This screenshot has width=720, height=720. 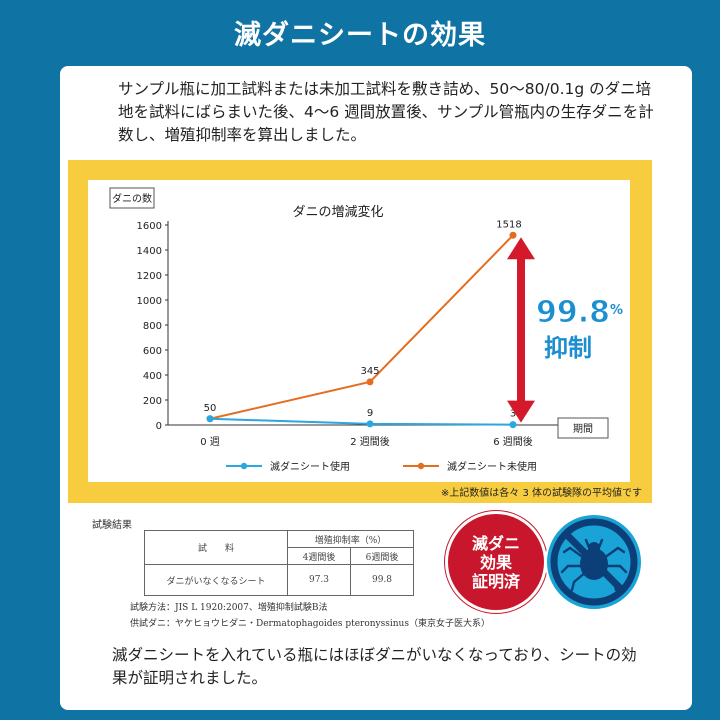 I want to click on page-title: 滅ダニシートの効果, so click(x=360, y=35).